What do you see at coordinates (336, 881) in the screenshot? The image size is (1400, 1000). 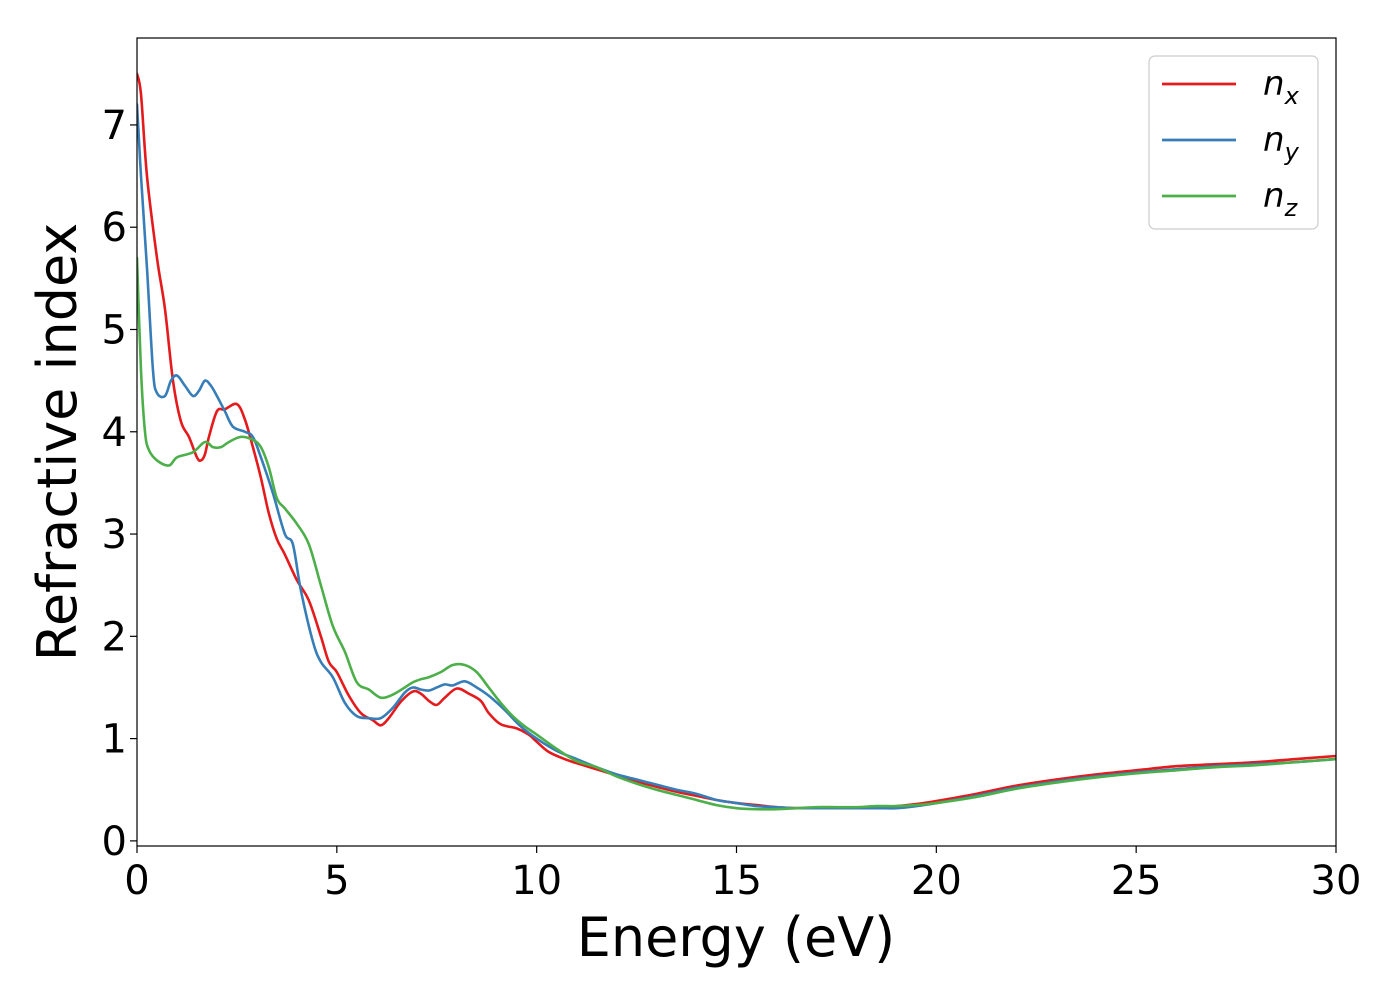 I see `x-tick-label: 5` at bounding box center [336, 881].